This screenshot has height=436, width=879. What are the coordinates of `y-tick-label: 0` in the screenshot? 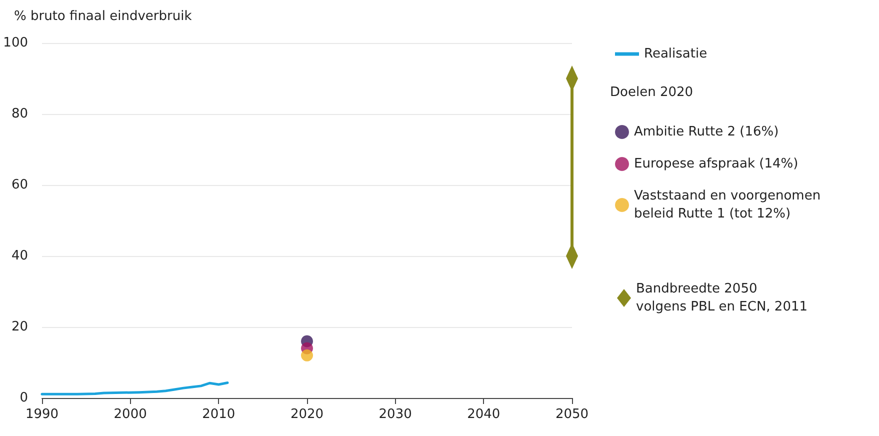 It's located at (24, 398).